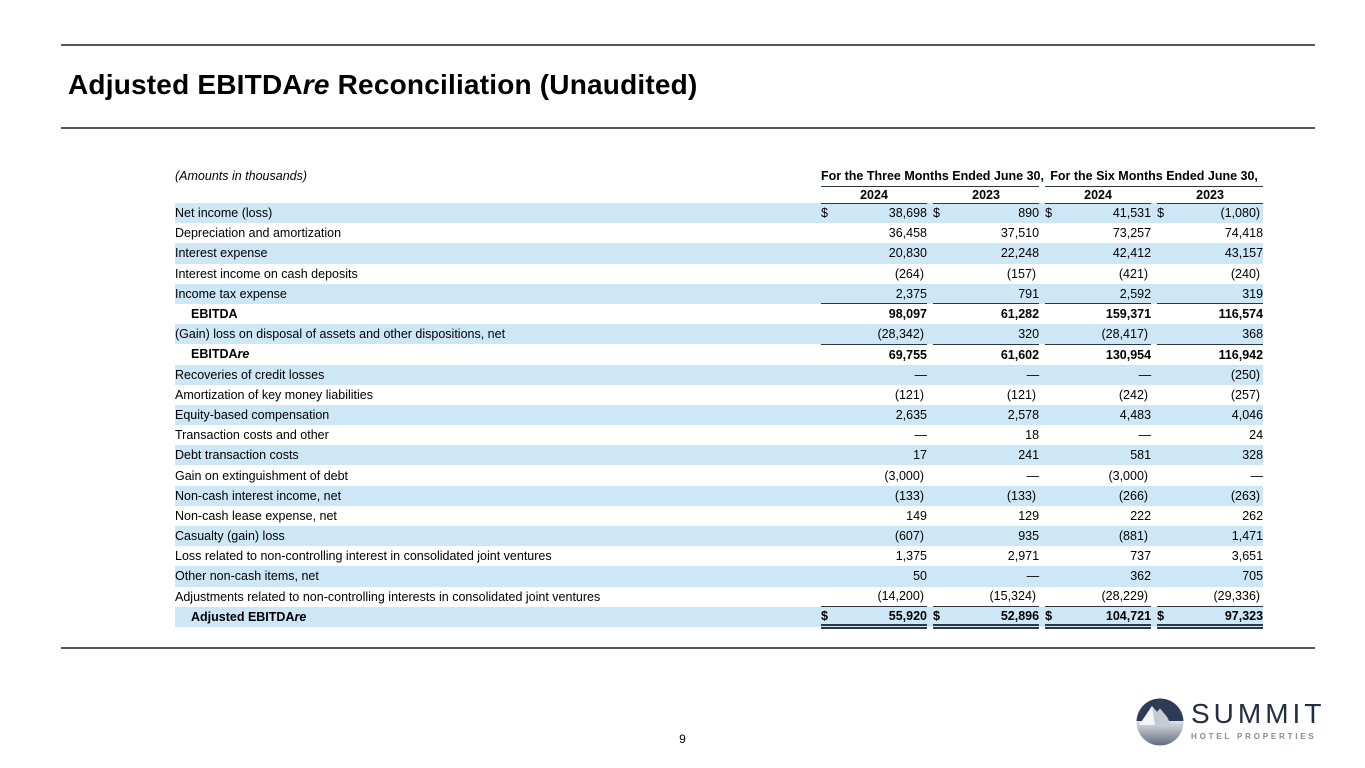  What do you see at coordinates (1133, 394) in the screenshot?
I see `value-cell: (242)` at bounding box center [1133, 394].